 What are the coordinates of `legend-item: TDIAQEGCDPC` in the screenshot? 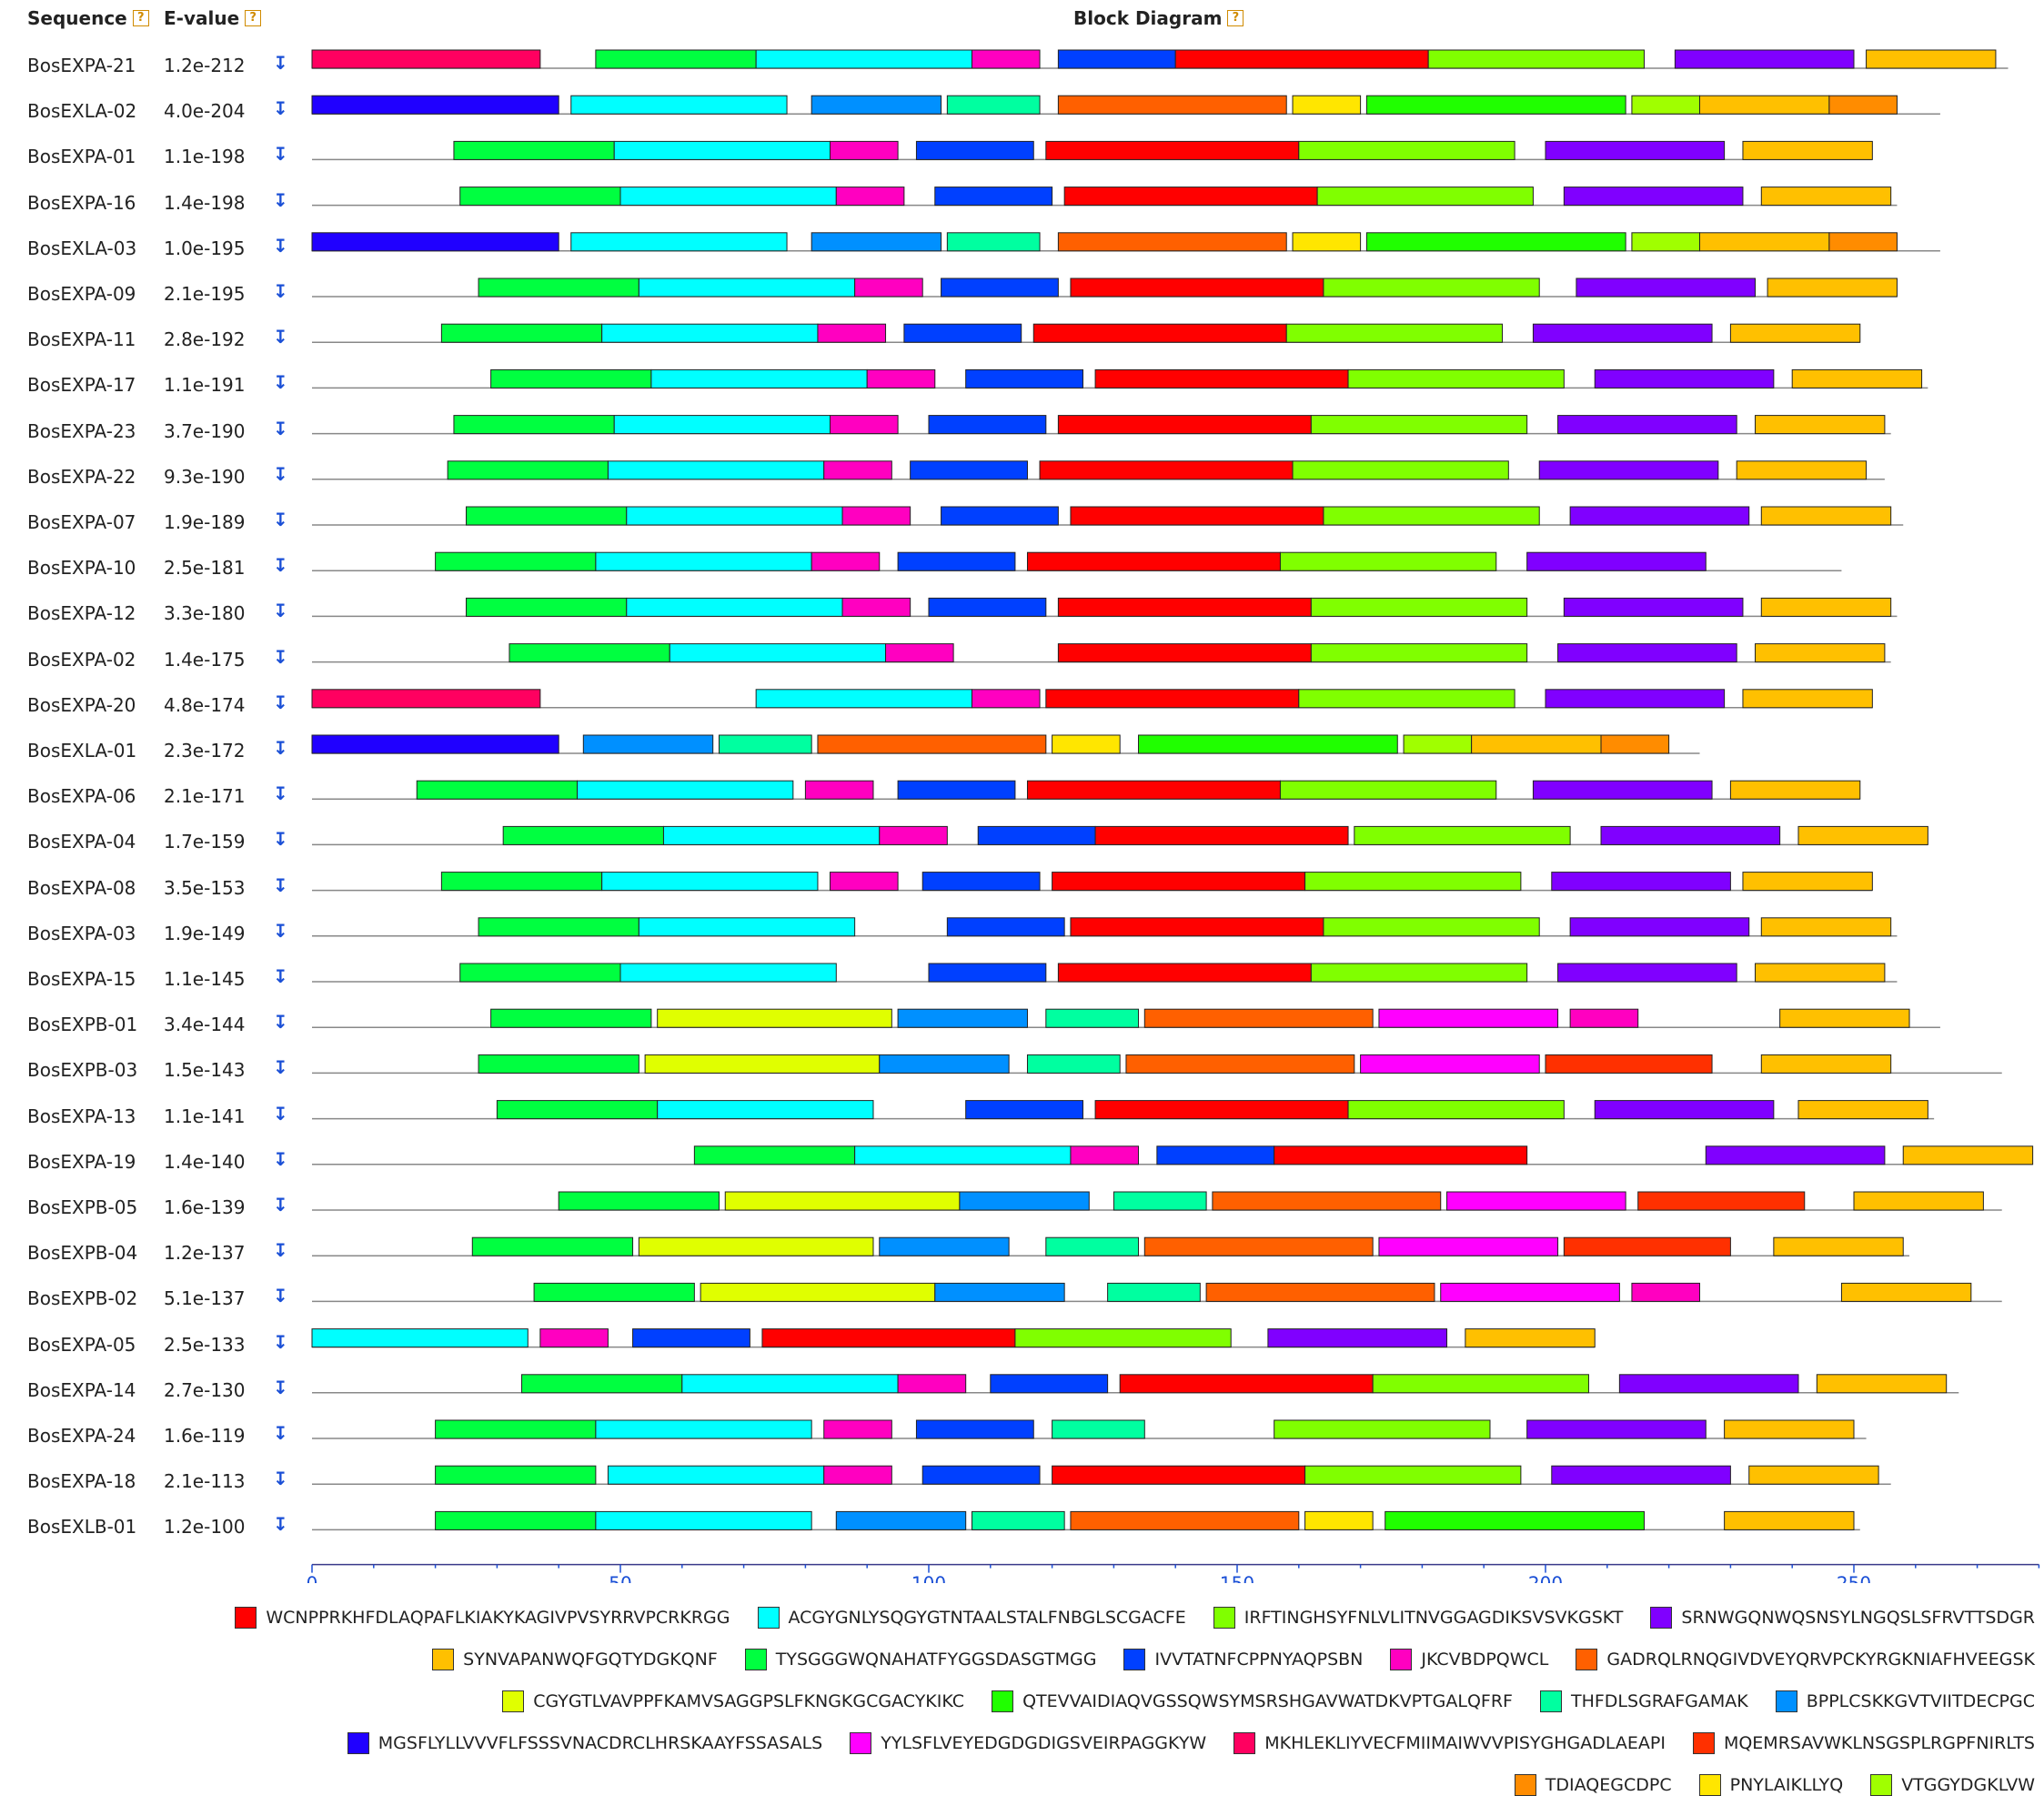 It's located at (1593, 1785).